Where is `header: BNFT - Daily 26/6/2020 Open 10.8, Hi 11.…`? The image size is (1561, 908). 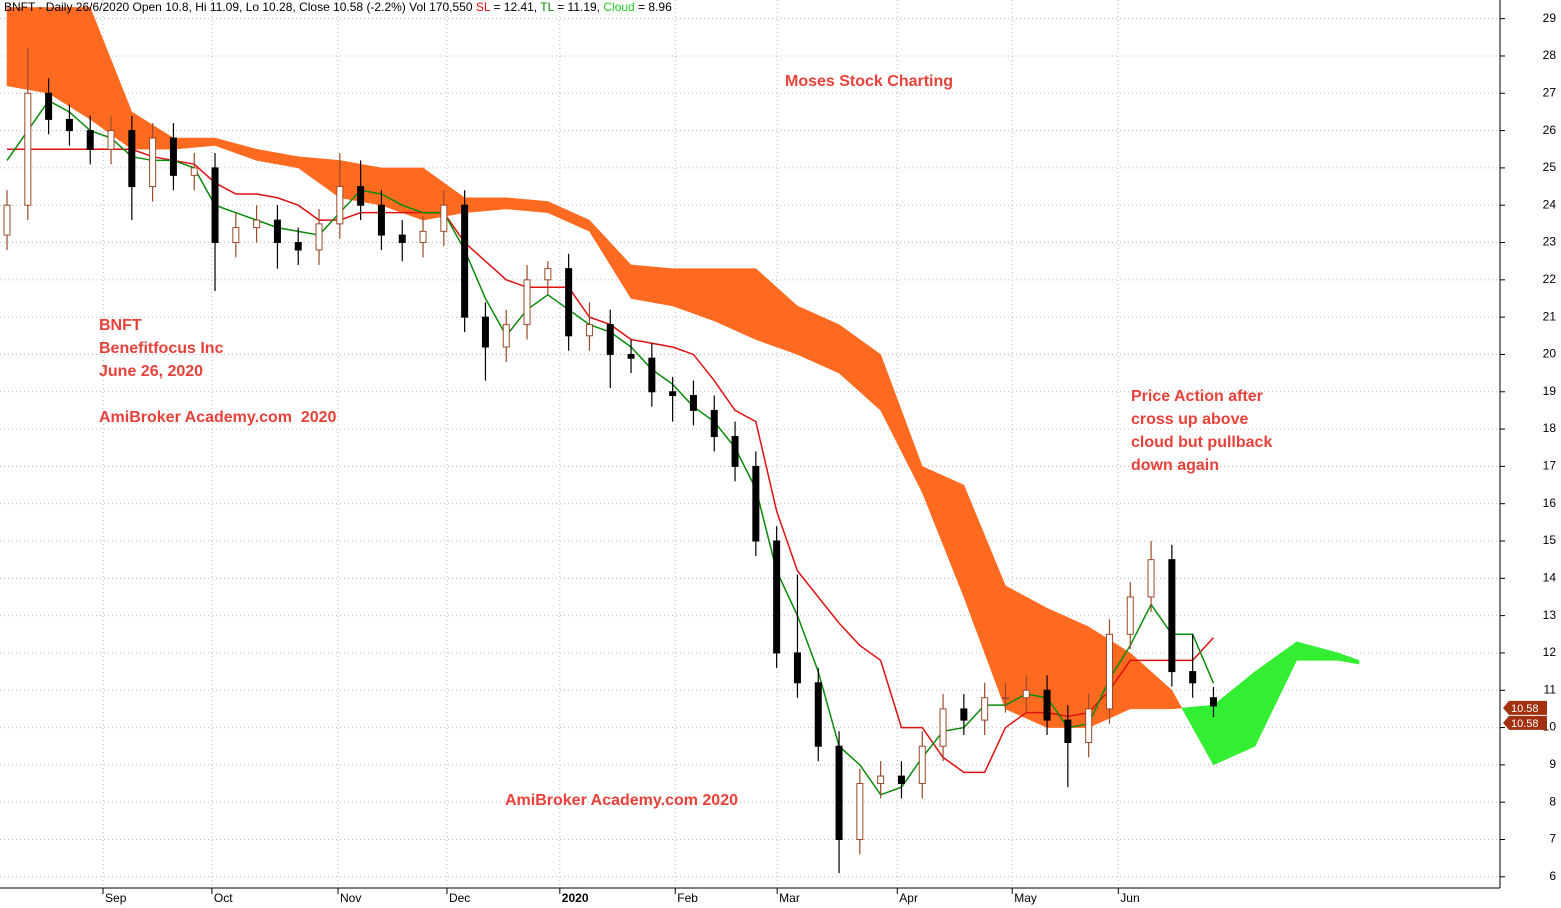 header: BNFT - Daily 26/6/2020 Open 10.8, Hi 11.… is located at coordinates (338, 7).